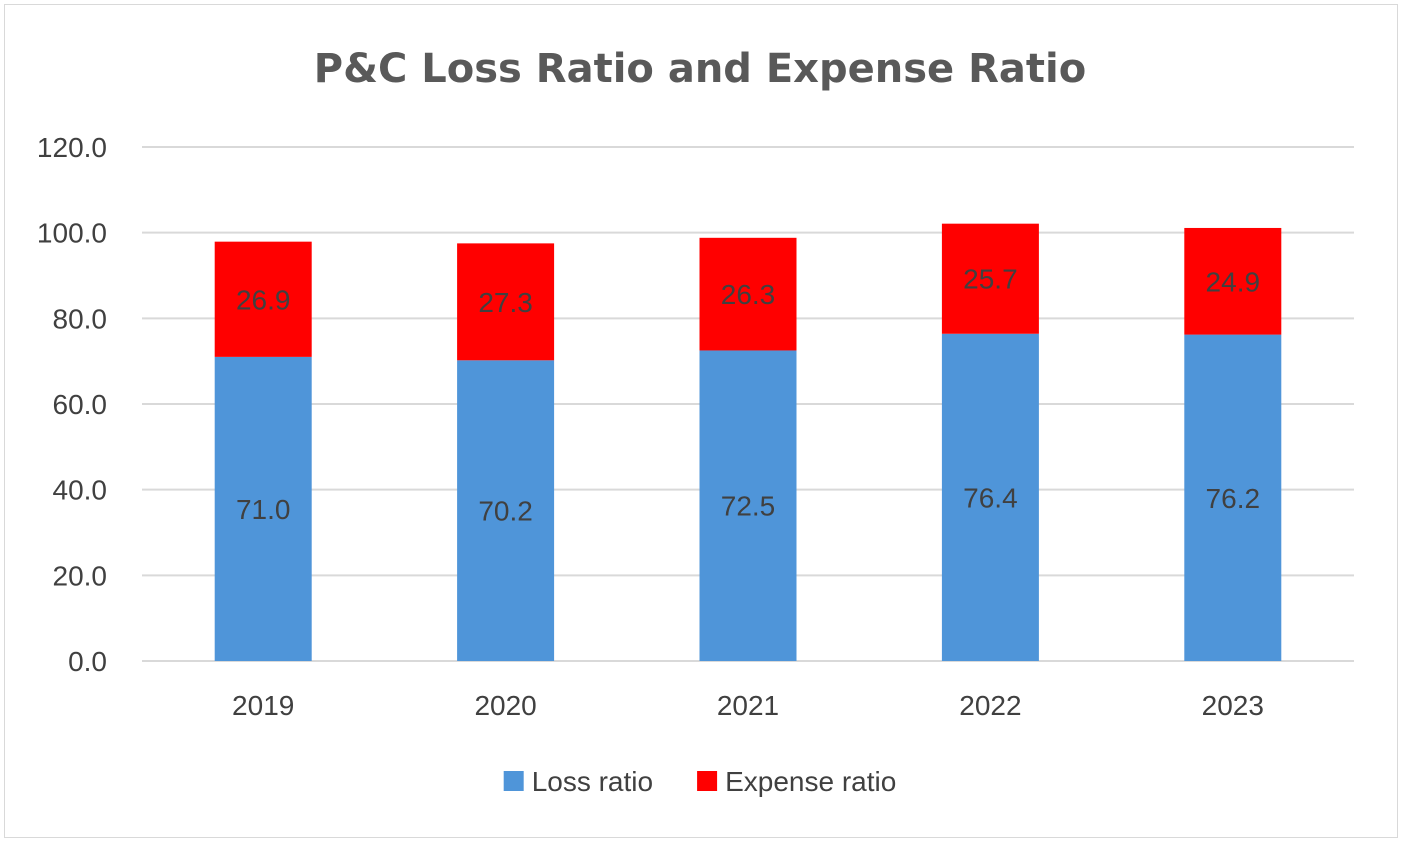  Describe the element at coordinates (80, 318) in the screenshot. I see `y-tick-label: 80.0` at that location.